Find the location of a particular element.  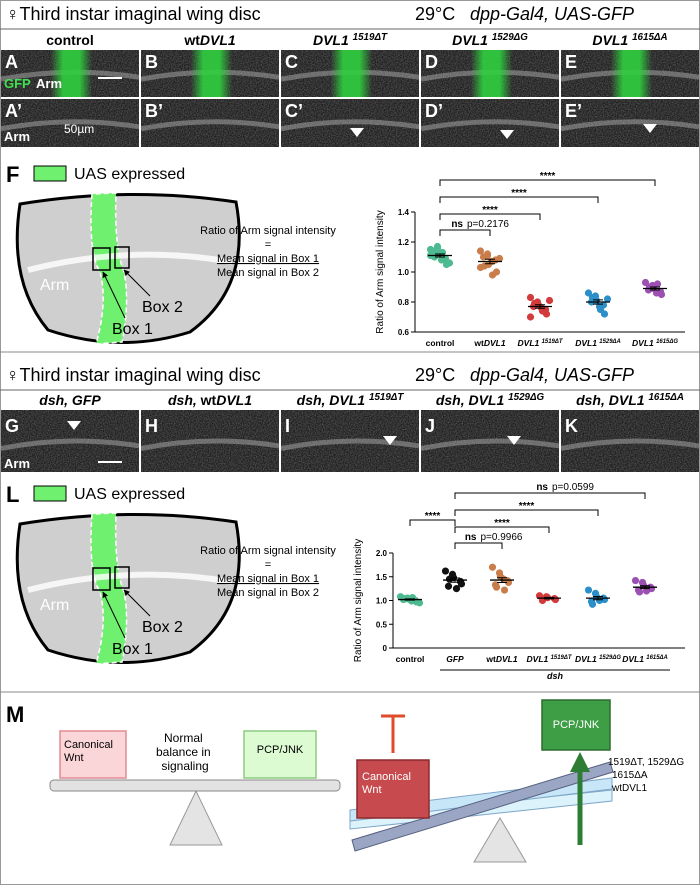

x-tick-label: DVL1 1519ΔT is located at coordinates (541, 343).